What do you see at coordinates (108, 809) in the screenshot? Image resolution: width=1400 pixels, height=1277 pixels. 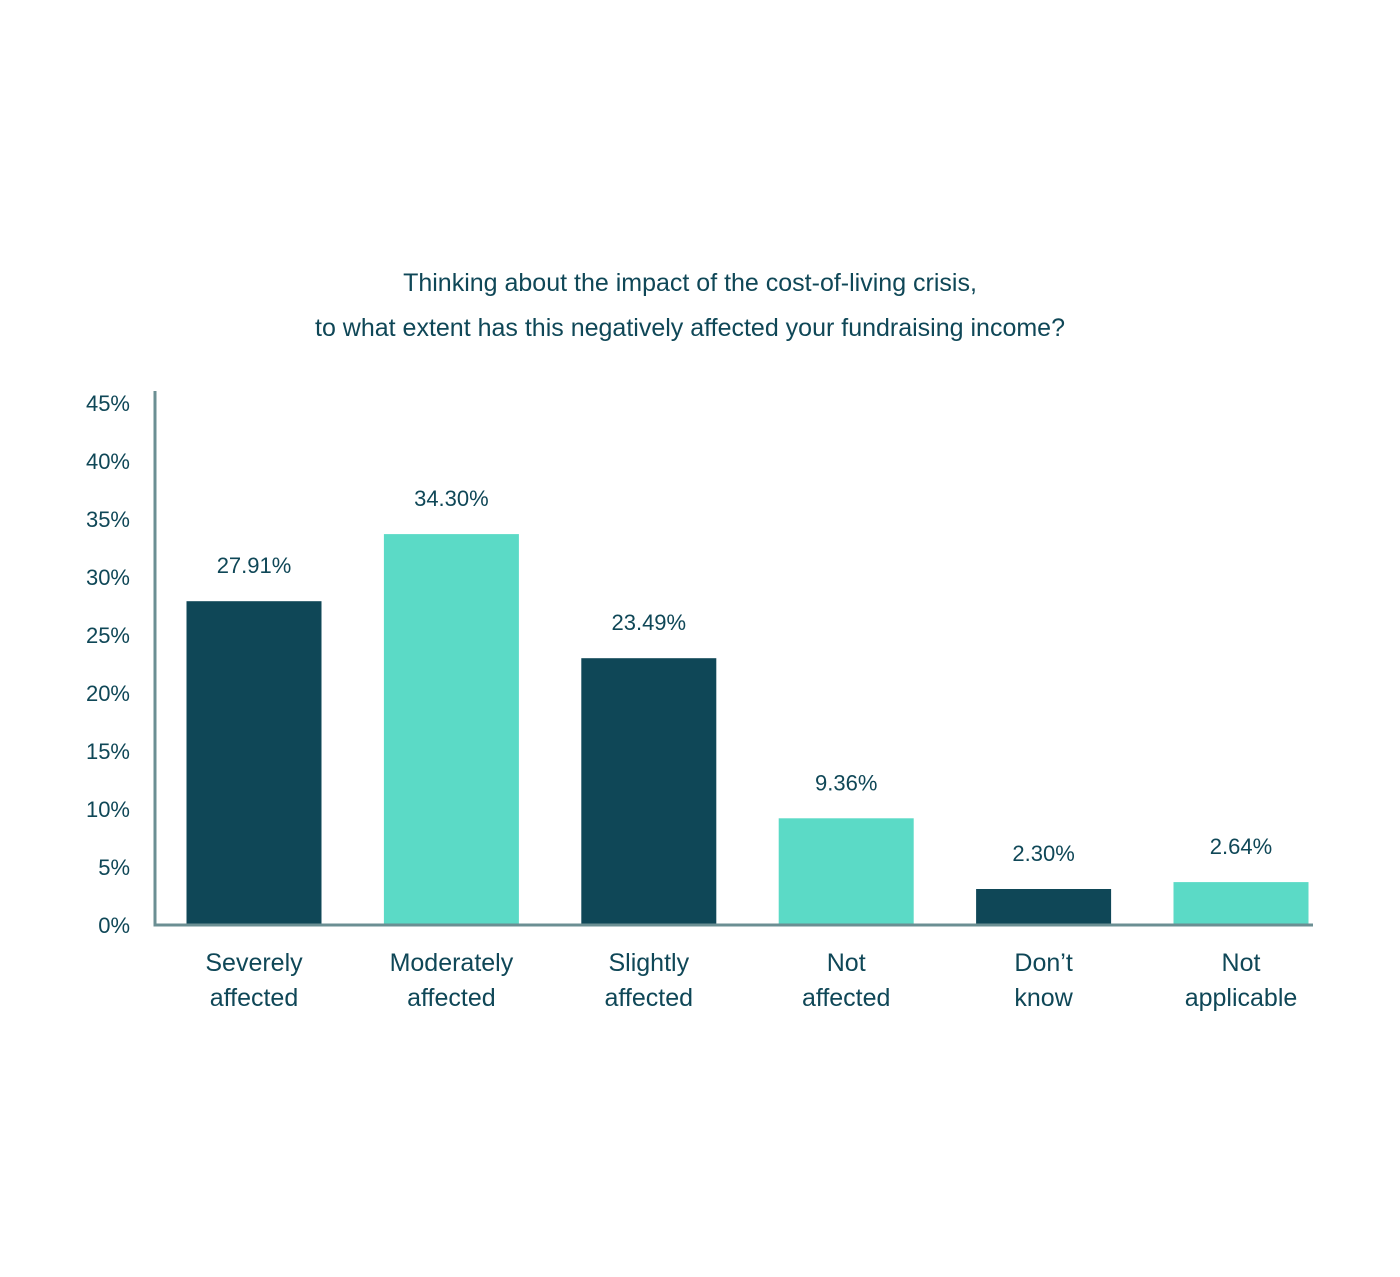 I see `y-tick-label-10: 10%` at bounding box center [108, 809].